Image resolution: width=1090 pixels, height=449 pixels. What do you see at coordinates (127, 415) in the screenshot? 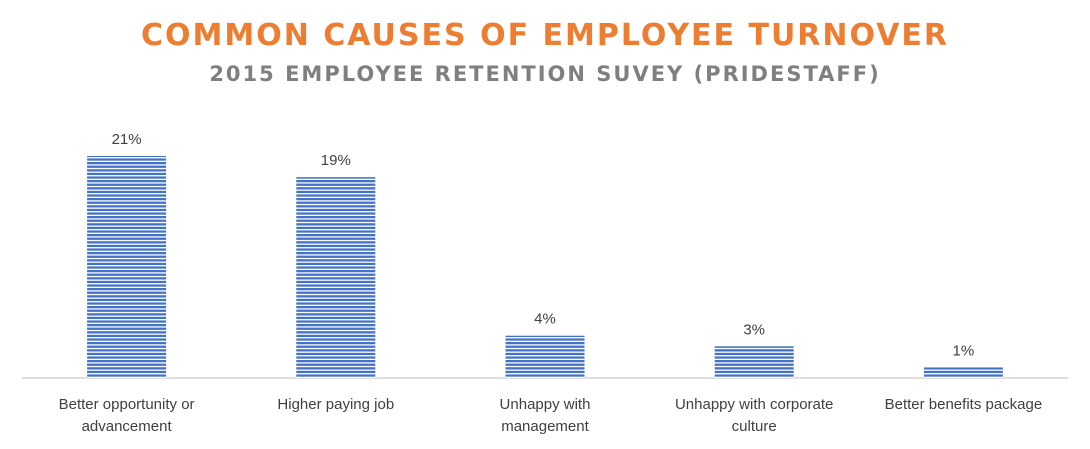
I see `category-label-1: Better opportunity or advancement` at bounding box center [127, 415].